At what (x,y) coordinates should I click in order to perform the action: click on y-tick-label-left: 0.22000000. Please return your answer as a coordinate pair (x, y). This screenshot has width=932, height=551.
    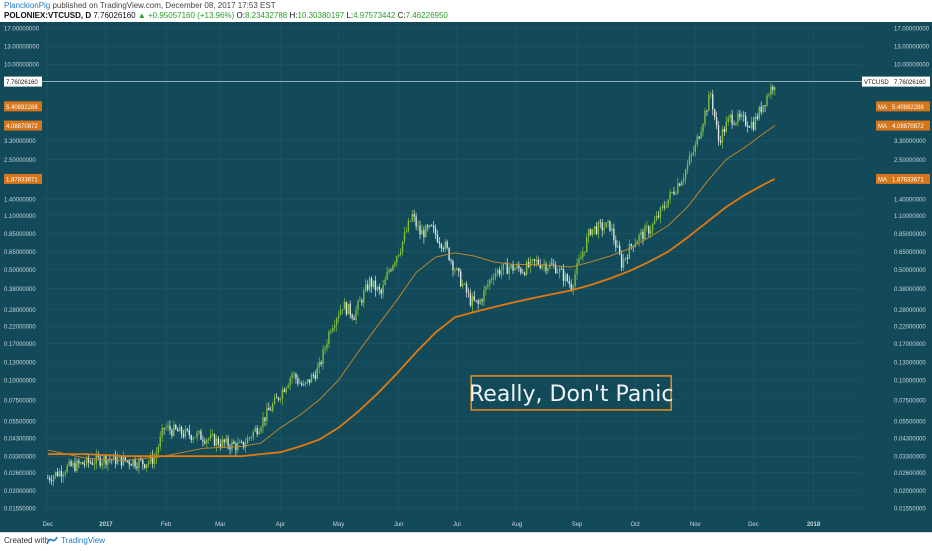
    Looking at the image, I should click on (20, 328).